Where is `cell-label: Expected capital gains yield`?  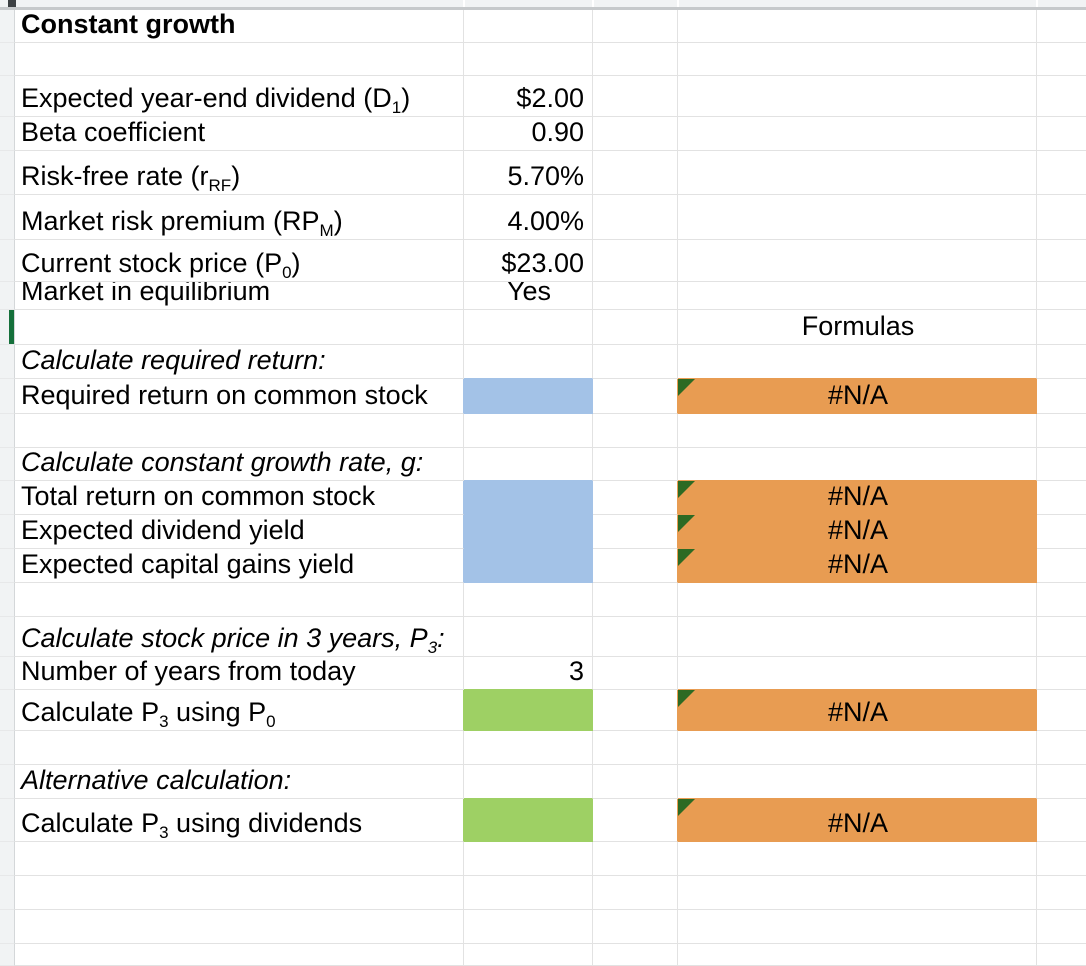
cell-label: Expected capital gains yield is located at coordinates (239, 566).